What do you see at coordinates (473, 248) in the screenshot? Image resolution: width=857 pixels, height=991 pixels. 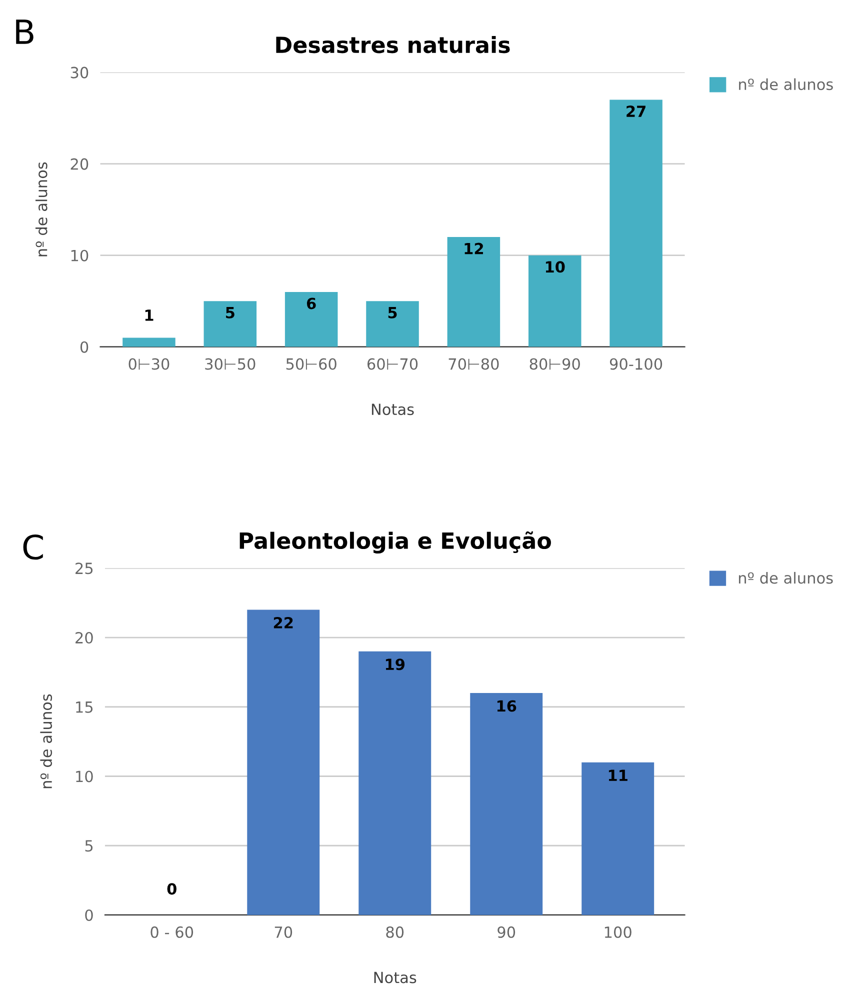 I see `data-label: 12` at bounding box center [473, 248].